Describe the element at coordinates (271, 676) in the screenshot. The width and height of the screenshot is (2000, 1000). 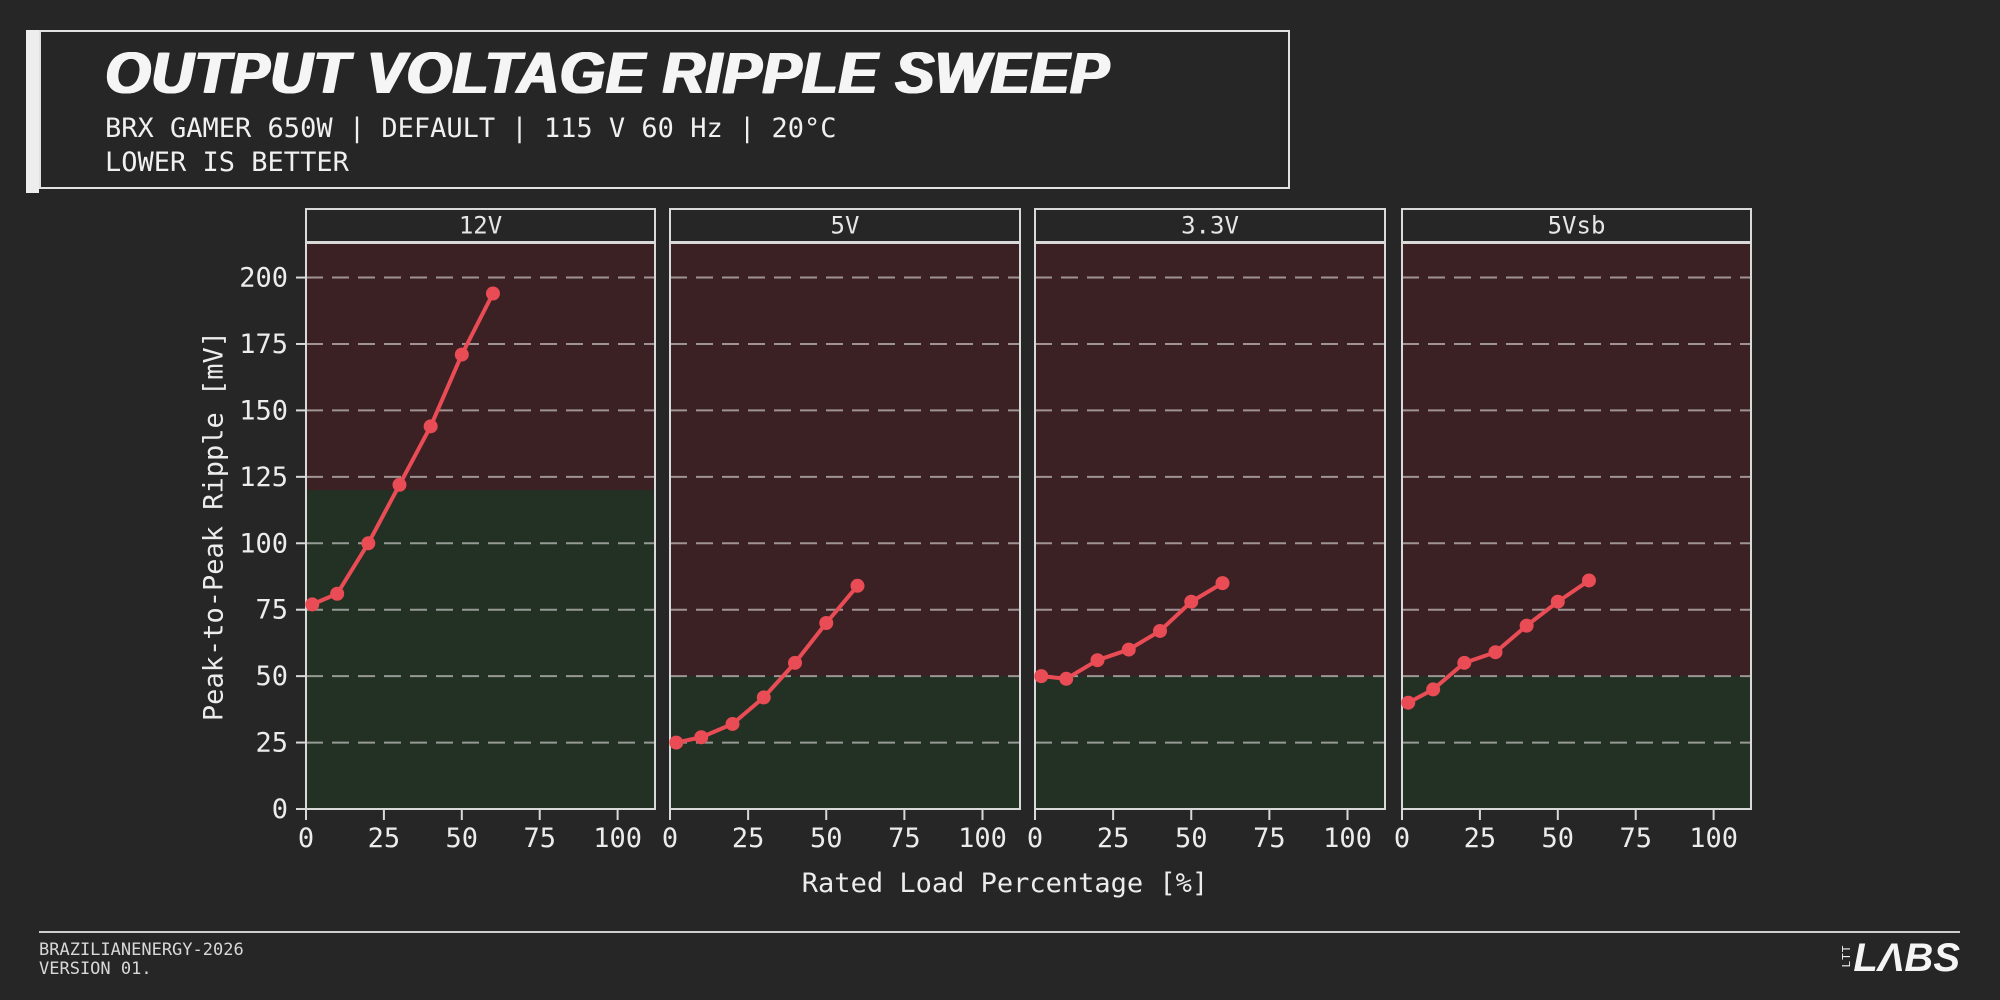
I see `y-tick-label: 50` at that location.